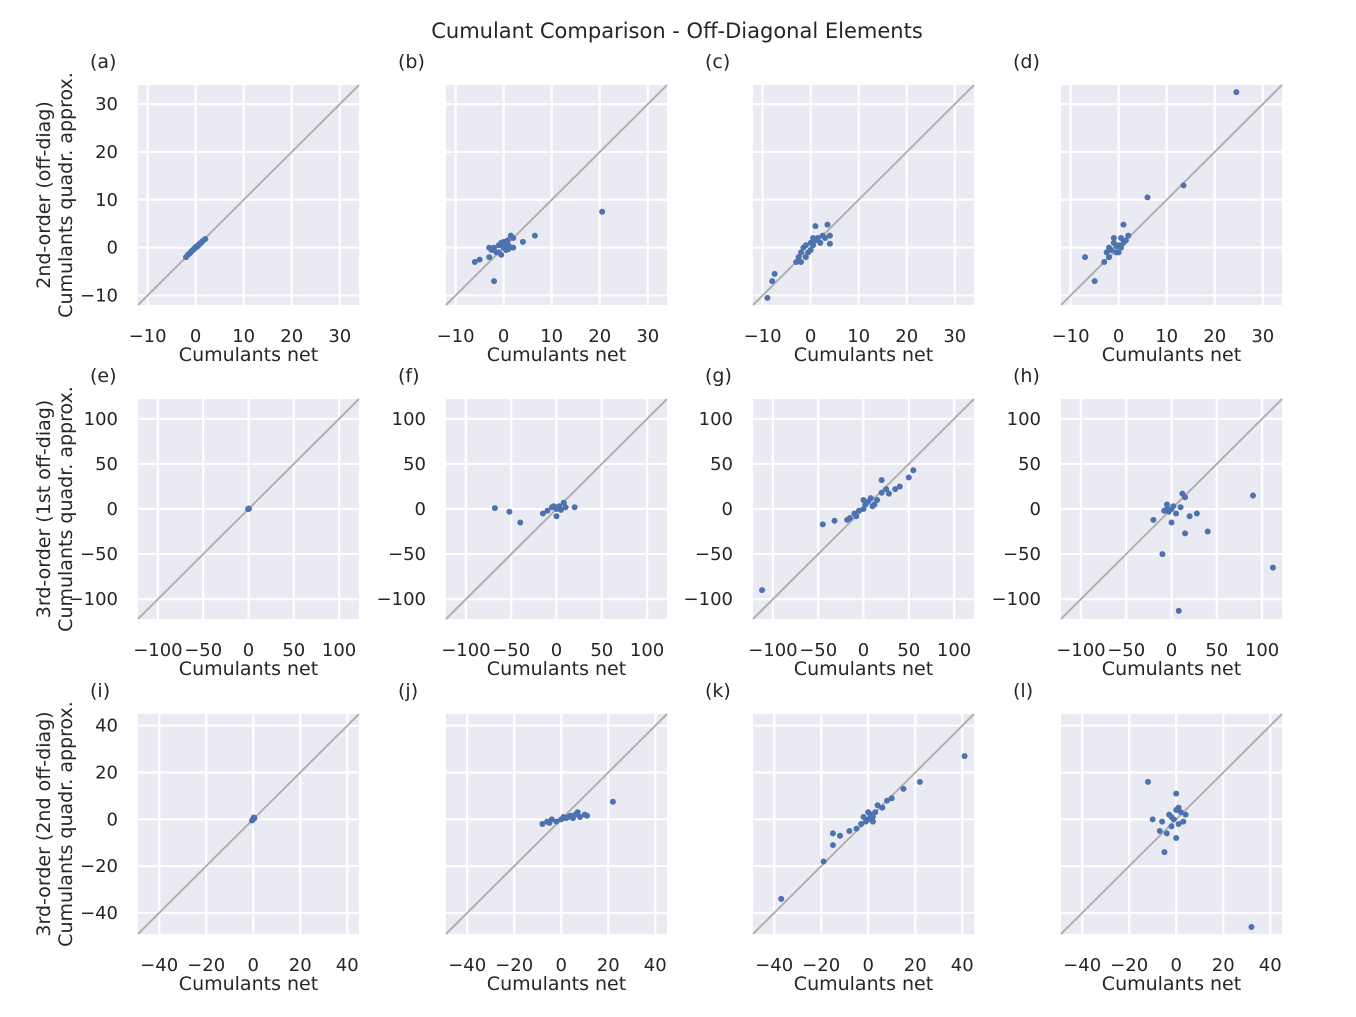 This screenshot has height=1017, width=1356. Describe the element at coordinates (347, 965) in the screenshot. I see `x-tick-label: 40` at that location.